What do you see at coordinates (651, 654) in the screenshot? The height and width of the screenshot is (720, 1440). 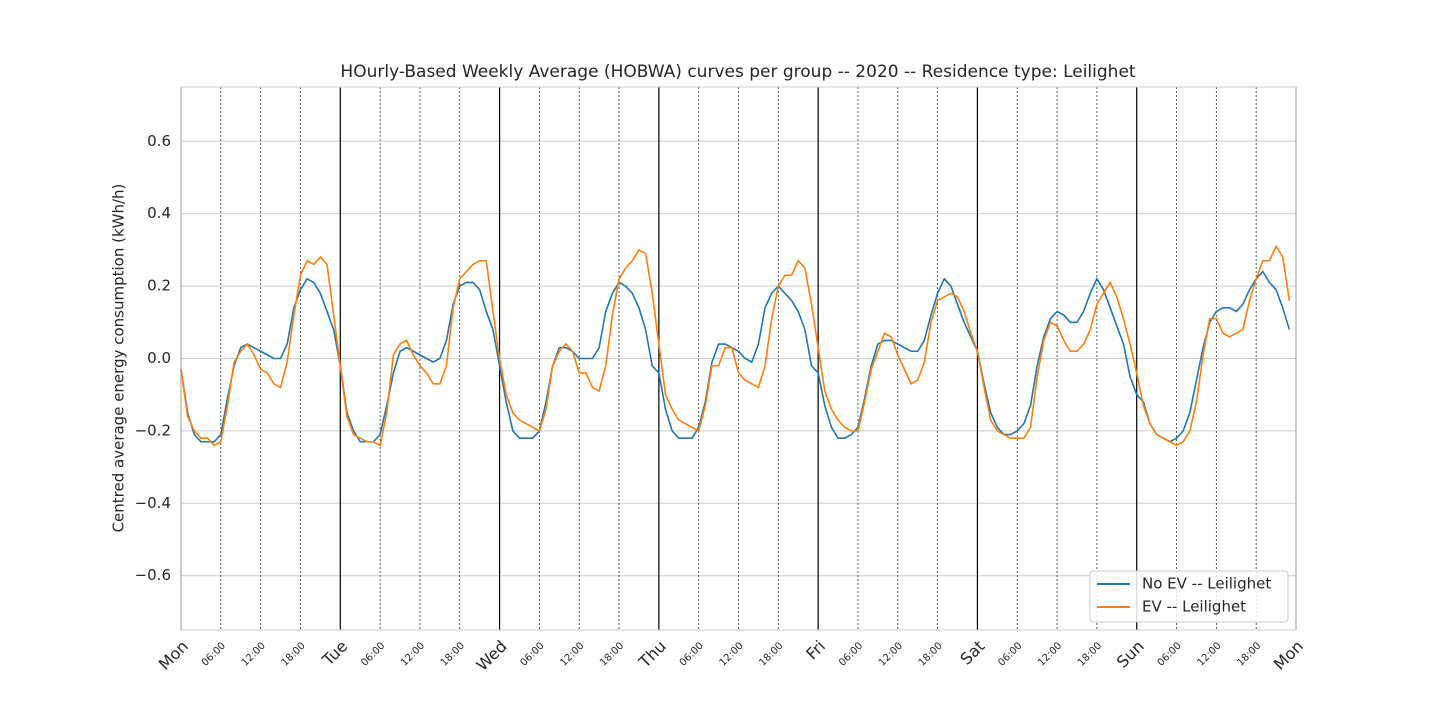 I see `x-tick-label: Thu` at bounding box center [651, 654].